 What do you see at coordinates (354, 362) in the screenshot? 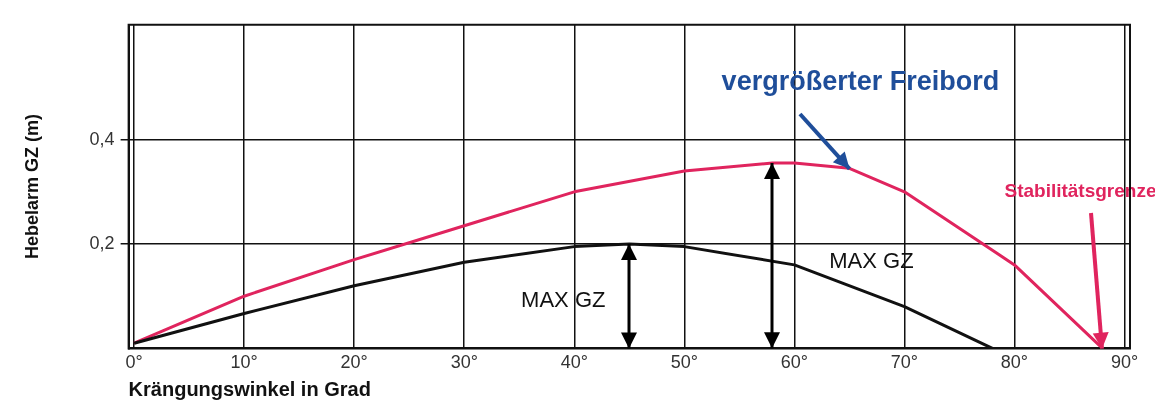
I see `x-tick-label: 20°` at bounding box center [354, 362].